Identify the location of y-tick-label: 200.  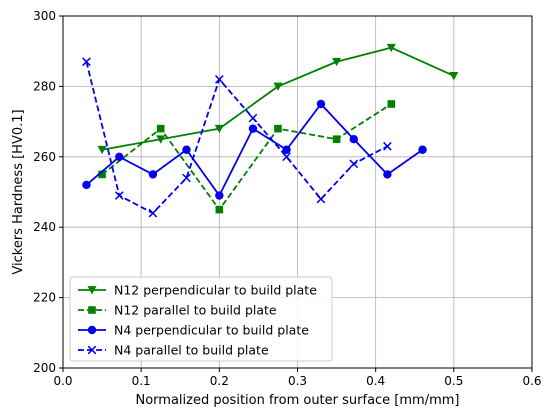
(44, 368).